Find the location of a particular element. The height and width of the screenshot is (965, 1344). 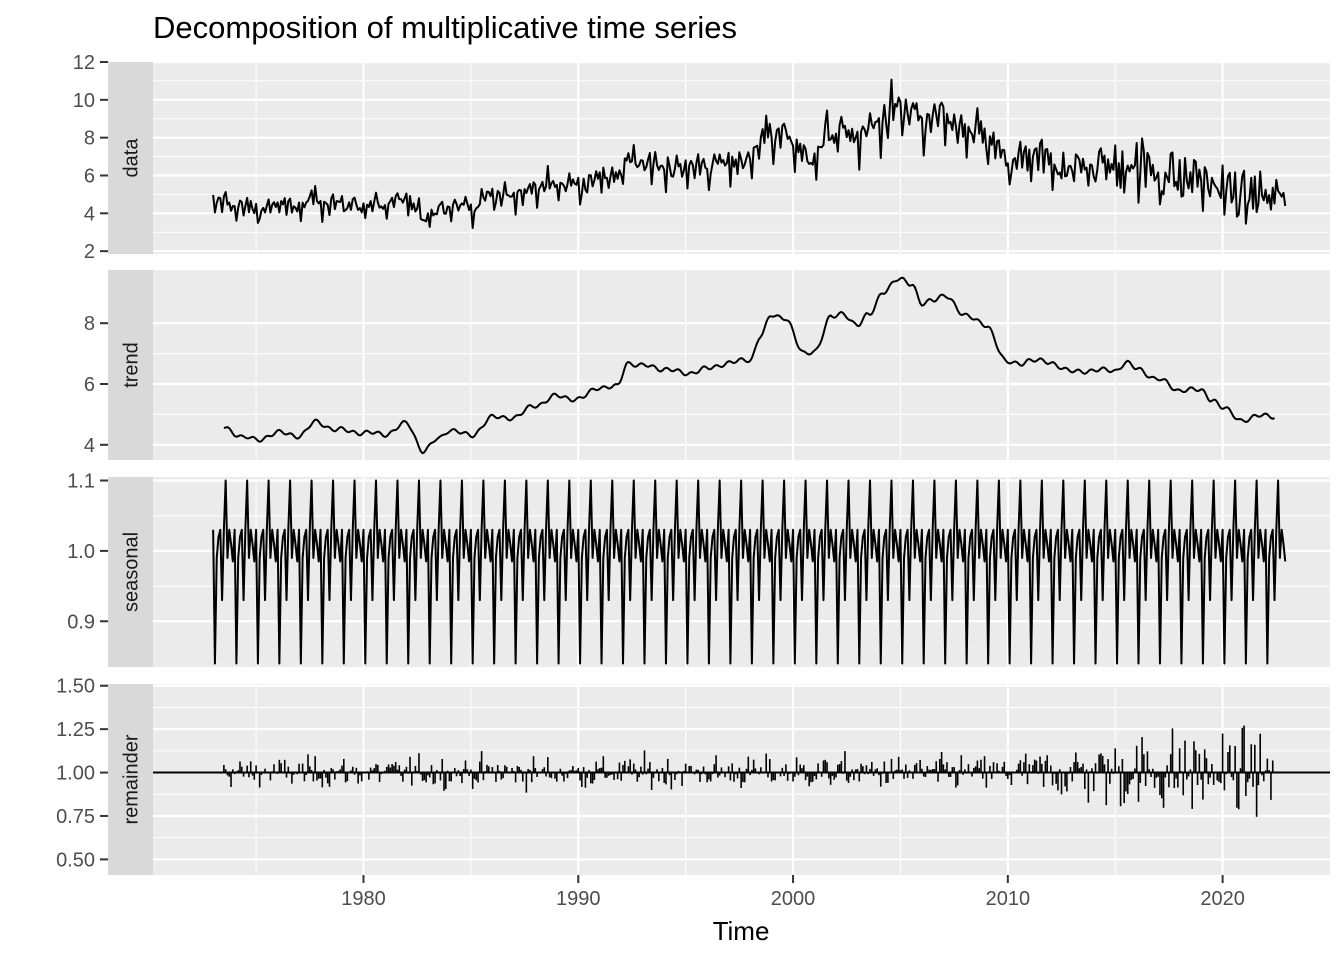

x-tick-label: 2010 is located at coordinates (1008, 899).